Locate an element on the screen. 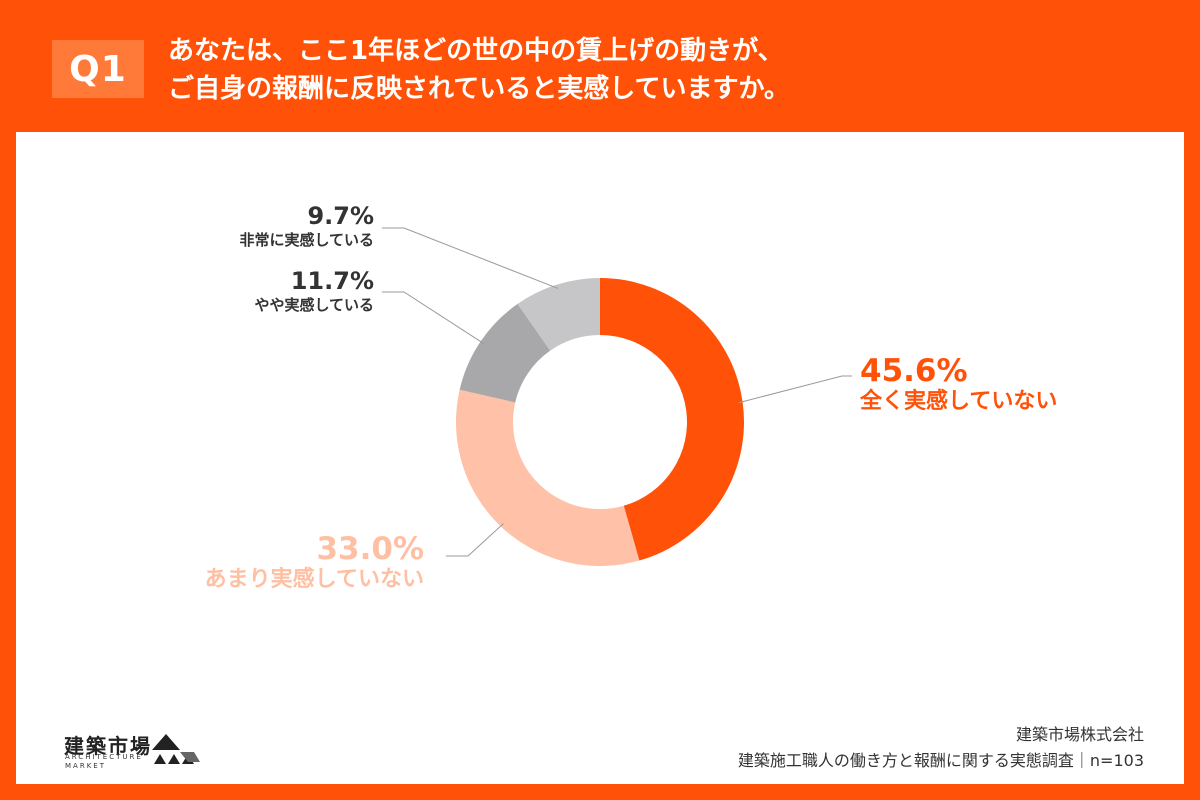 The image size is (1200, 800). company-logo: 建築市場 ARCHITECTURE MARKET is located at coordinates (144, 750).